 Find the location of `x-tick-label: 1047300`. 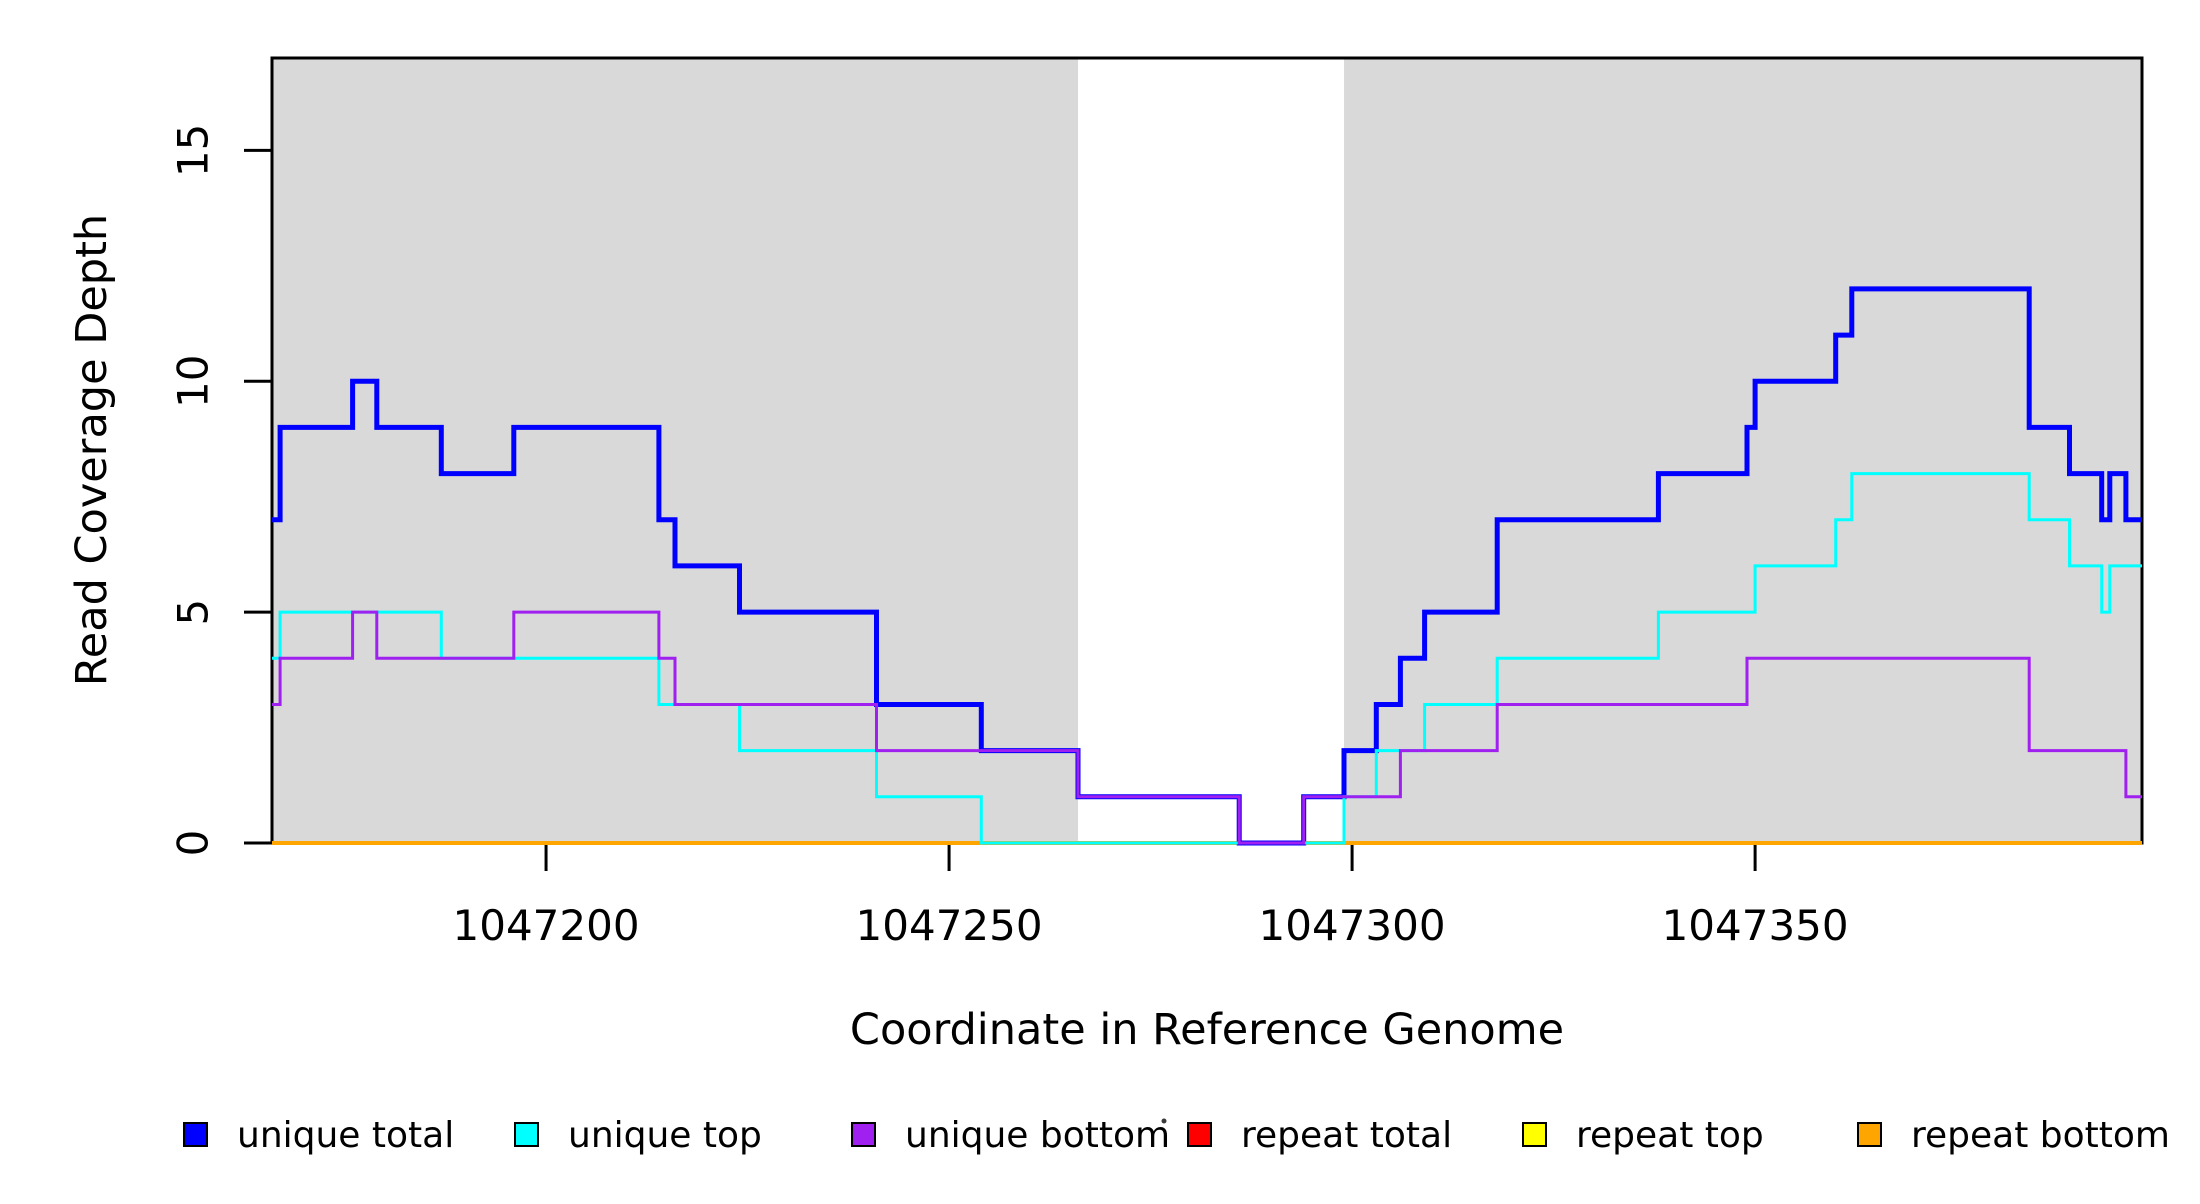

x-tick-label: 1047300 is located at coordinates (1352, 925).